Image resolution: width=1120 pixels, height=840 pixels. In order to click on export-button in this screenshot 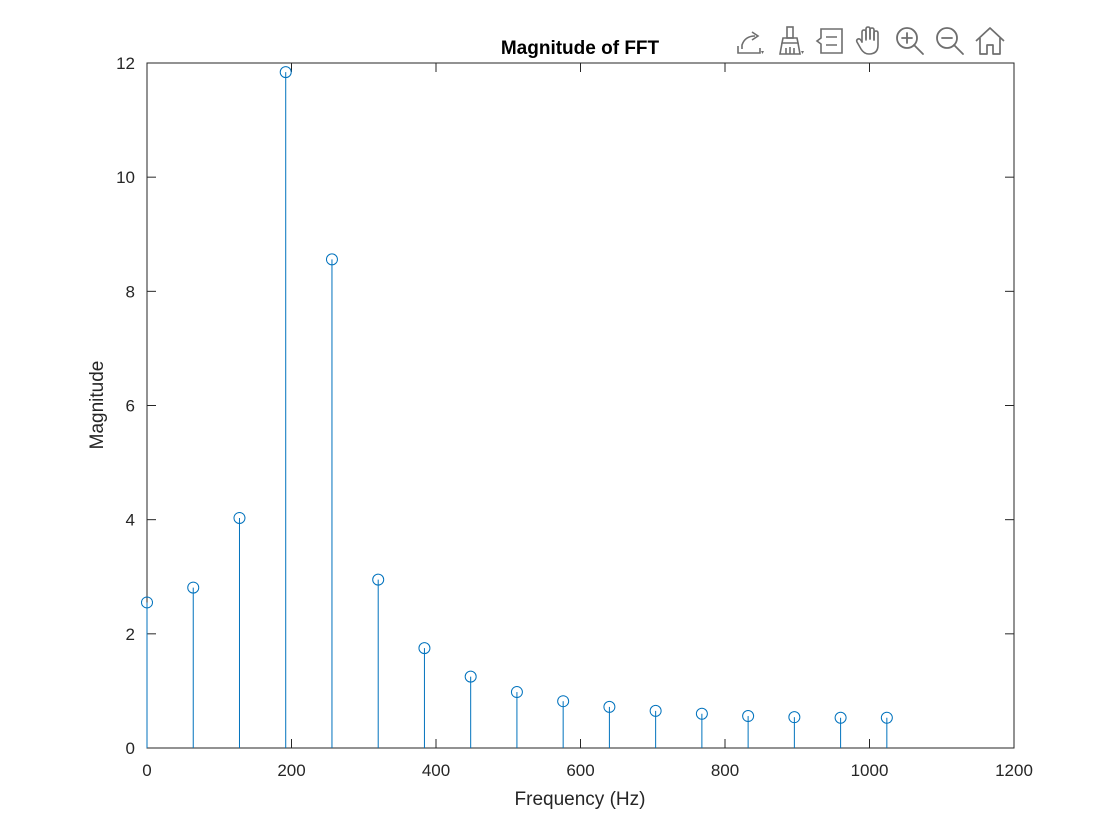, I will do `click(750, 41)`.